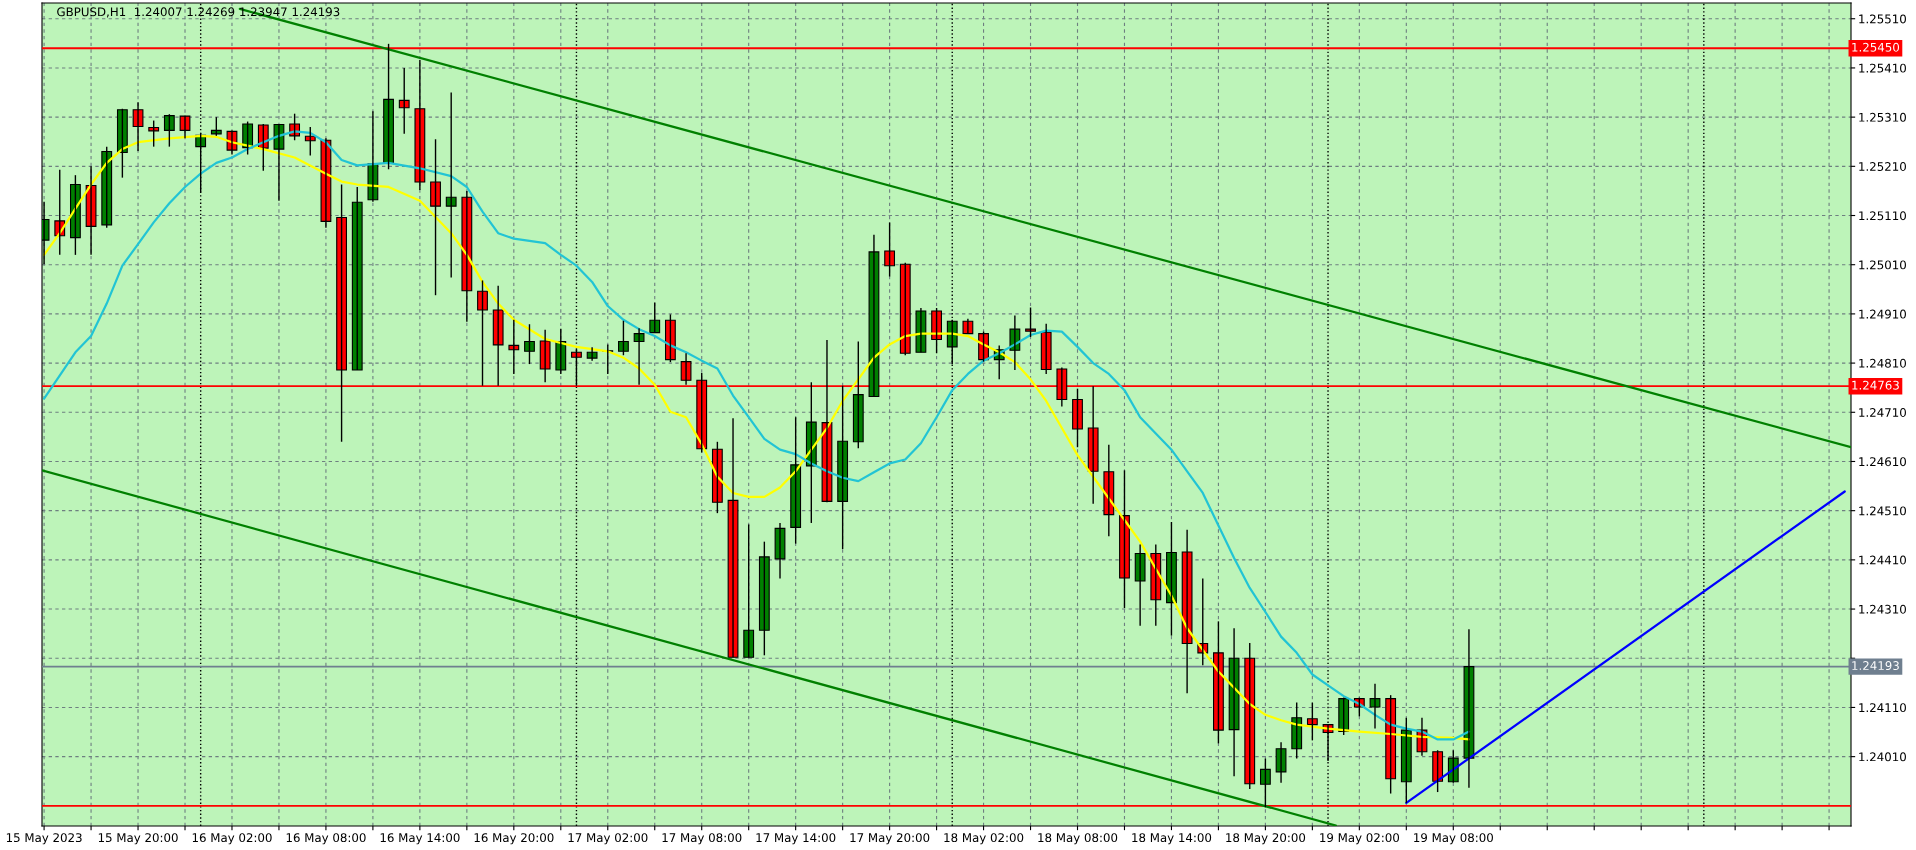  I want to click on x-tick-label: 16 May 02:00, so click(232, 839).